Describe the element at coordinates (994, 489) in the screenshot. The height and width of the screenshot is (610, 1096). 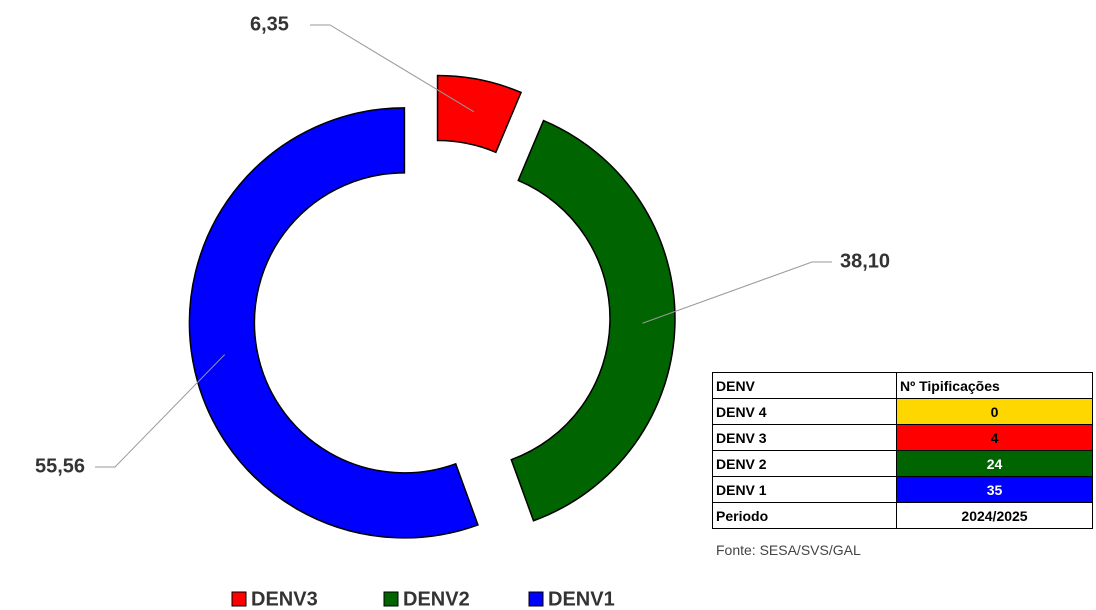
I see `table-cell: 35` at that location.